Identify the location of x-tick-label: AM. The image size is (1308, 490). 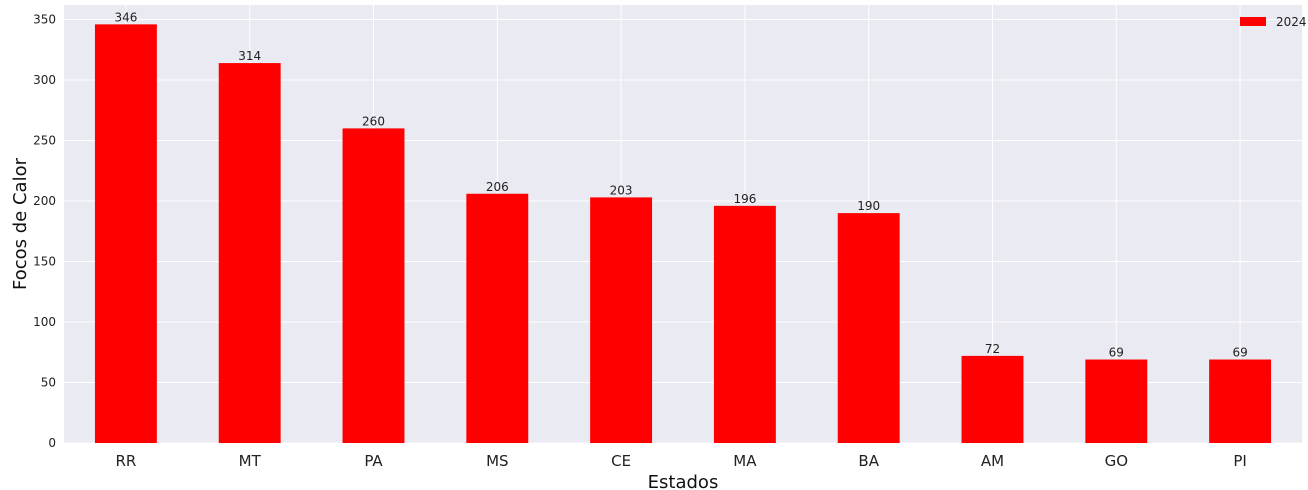
(992, 461).